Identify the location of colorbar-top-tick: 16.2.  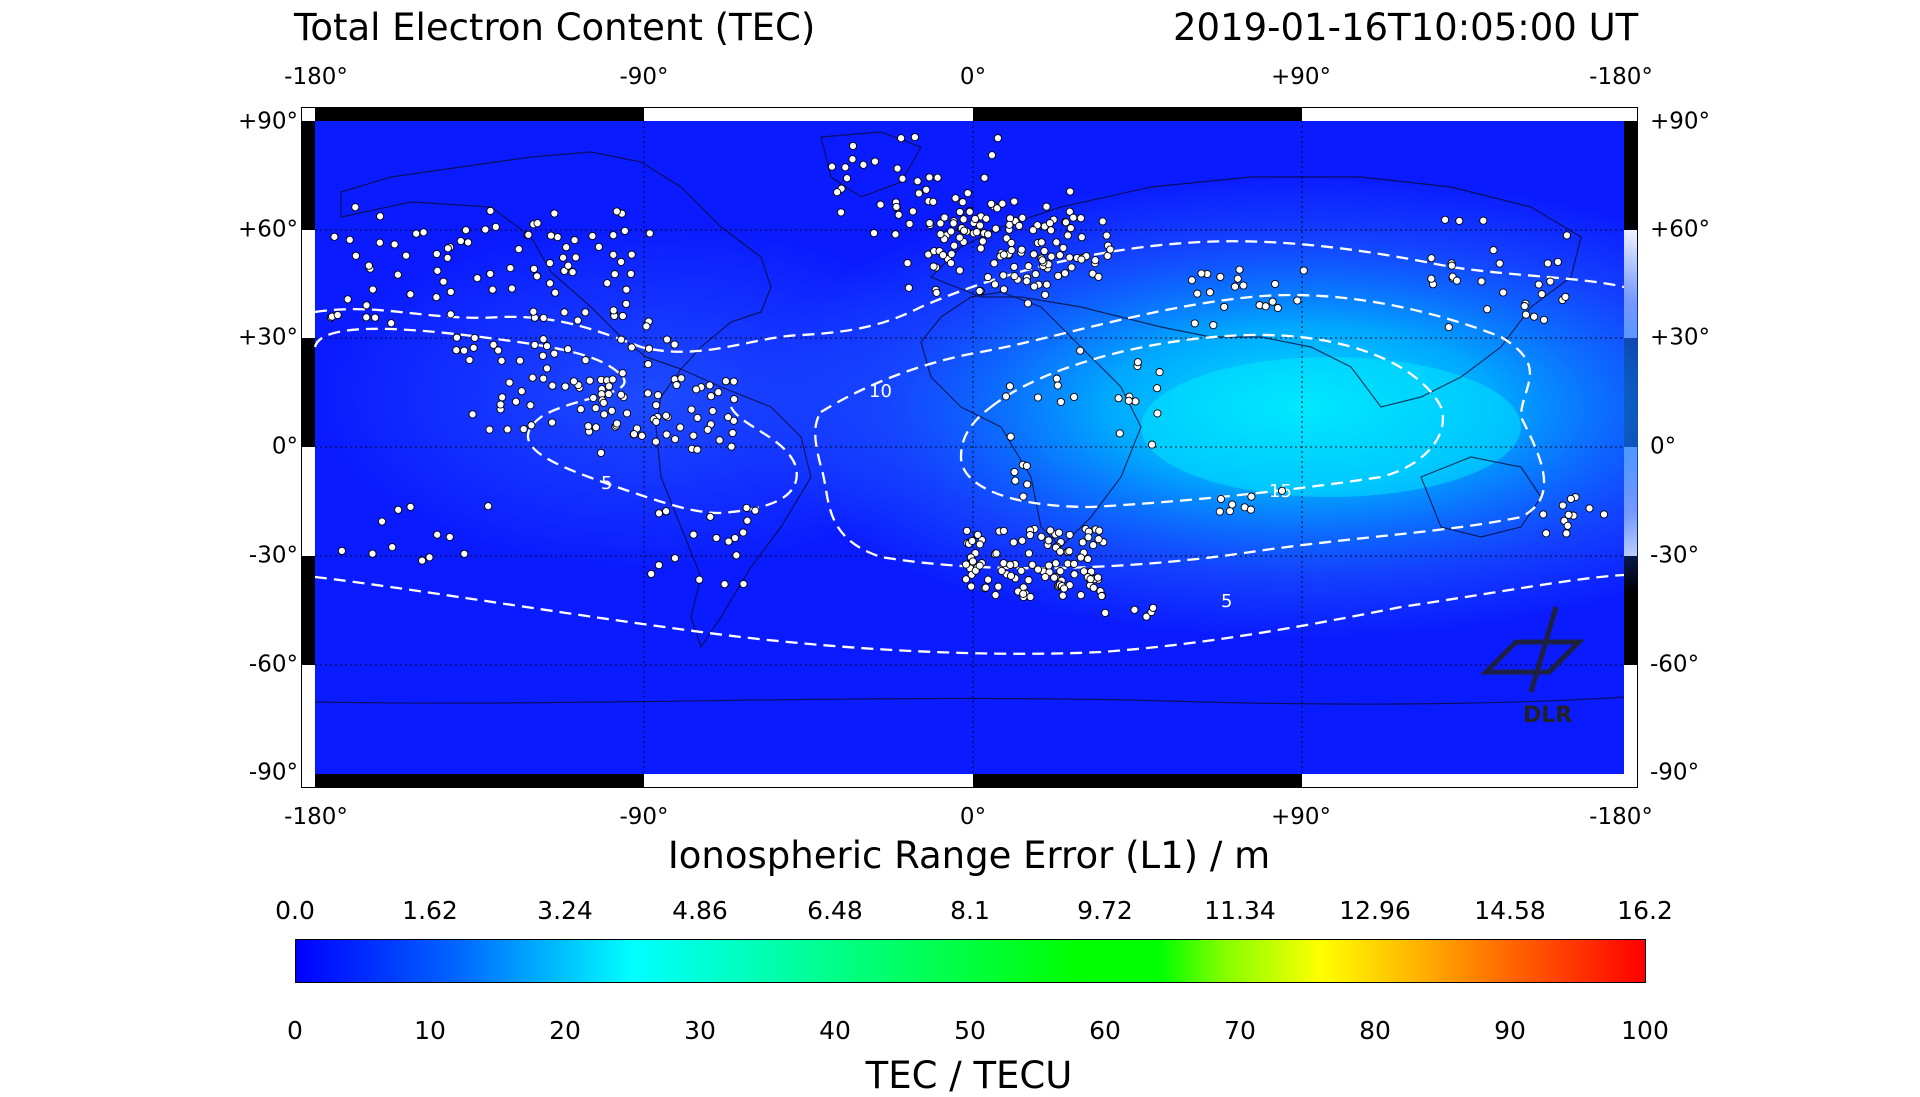
(1645, 910).